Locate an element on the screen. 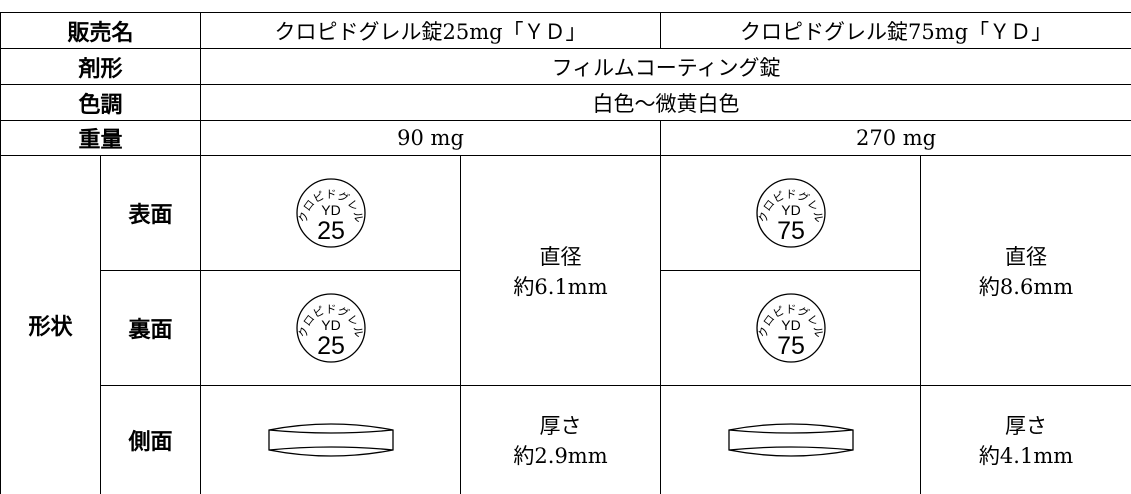 This screenshot has width=1131, height=494. cell: 270 mg is located at coordinates (896, 138).